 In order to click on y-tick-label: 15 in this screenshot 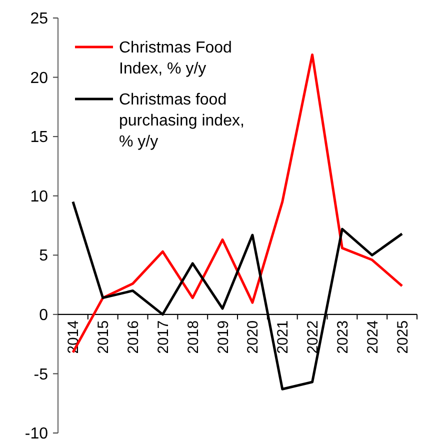, I will do `click(39, 137)`.